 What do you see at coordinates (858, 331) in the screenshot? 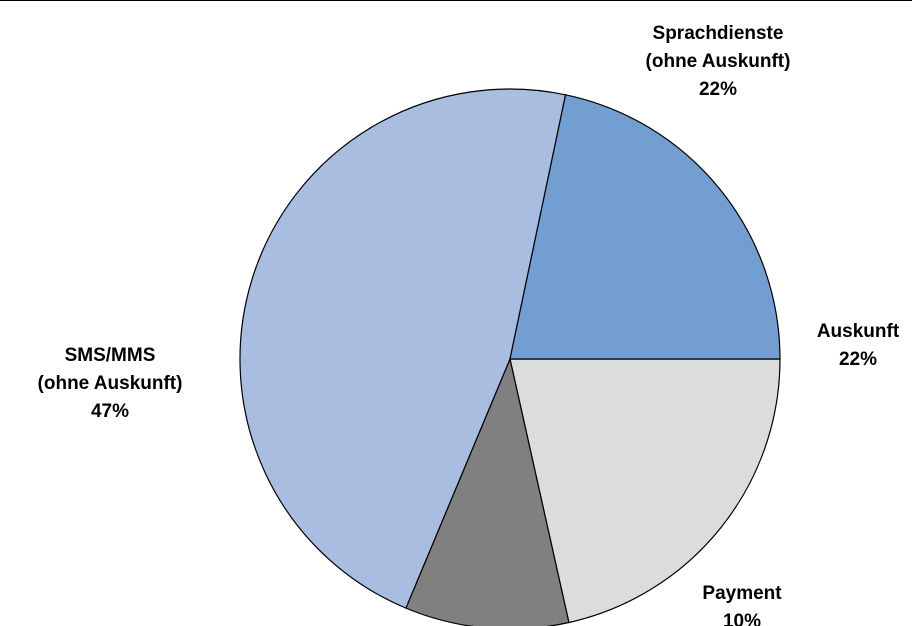
I see `label-auskunft-name: Auskunft` at bounding box center [858, 331].